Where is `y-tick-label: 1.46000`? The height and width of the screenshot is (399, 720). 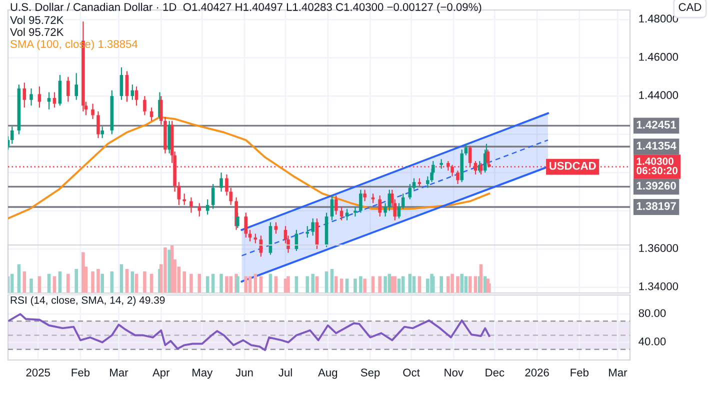 y-tick-label: 1.46000 is located at coordinates (658, 56).